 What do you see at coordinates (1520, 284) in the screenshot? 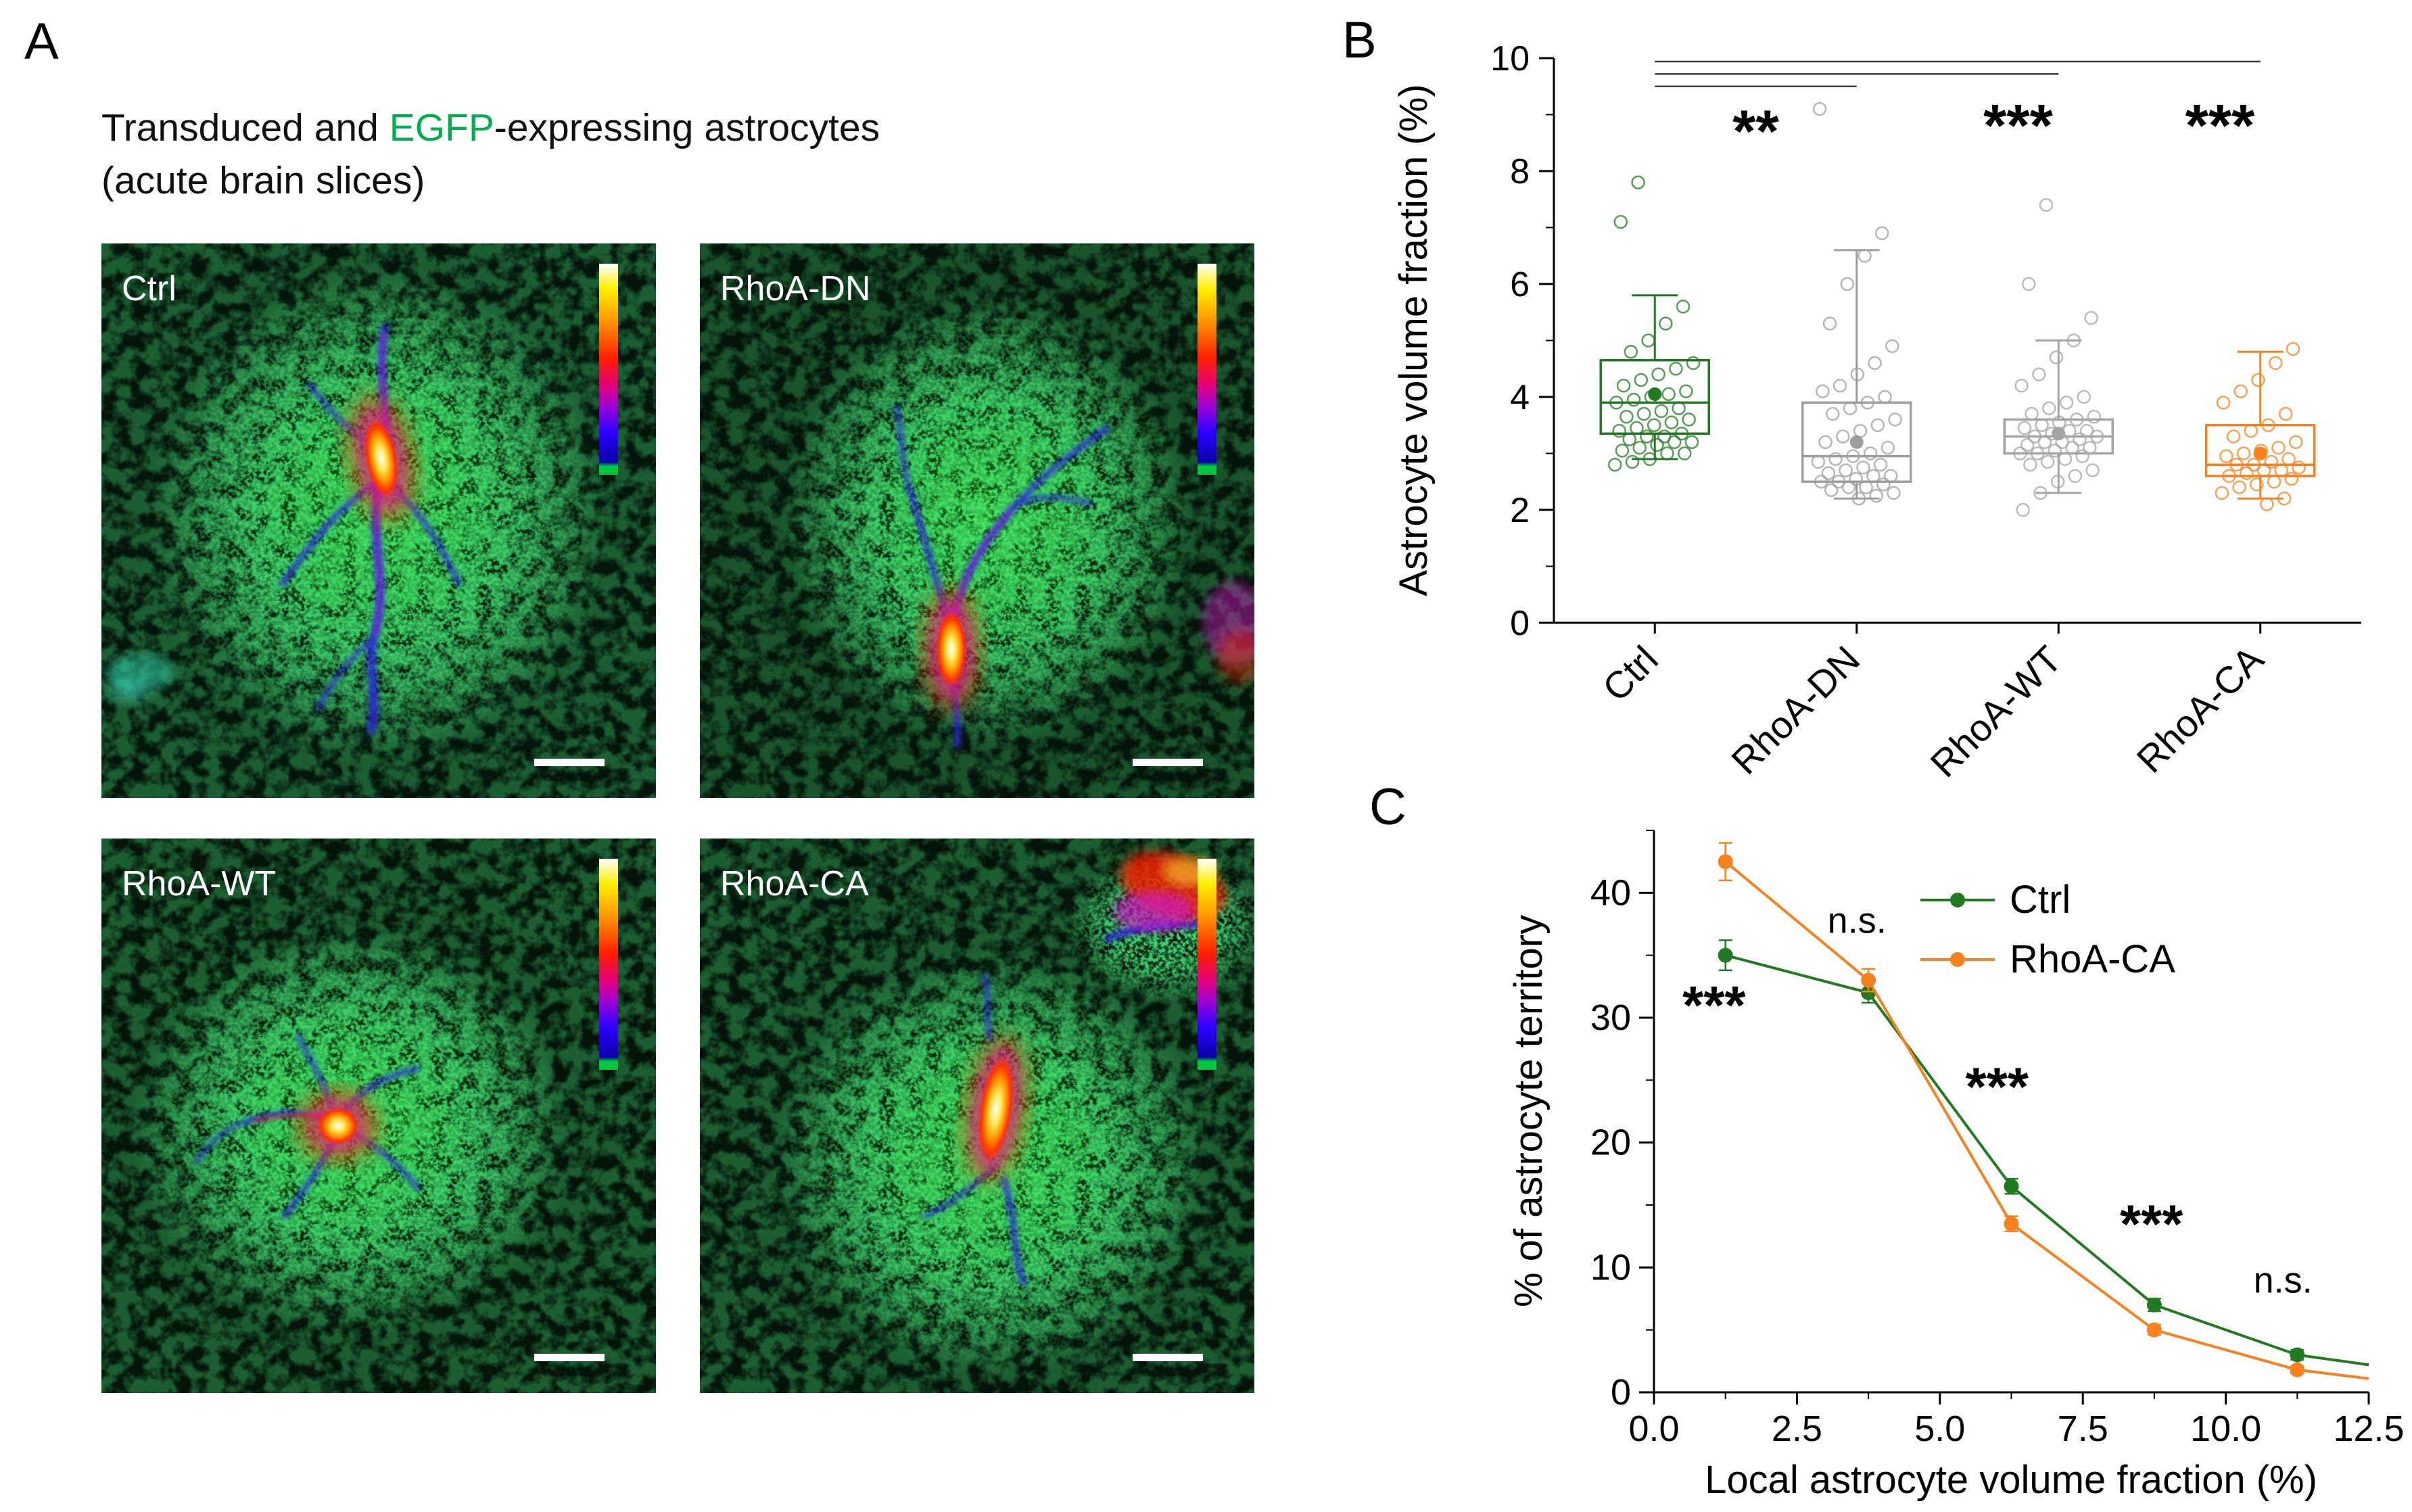
I see `y-tick-label: 6` at bounding box center [1520, 284].